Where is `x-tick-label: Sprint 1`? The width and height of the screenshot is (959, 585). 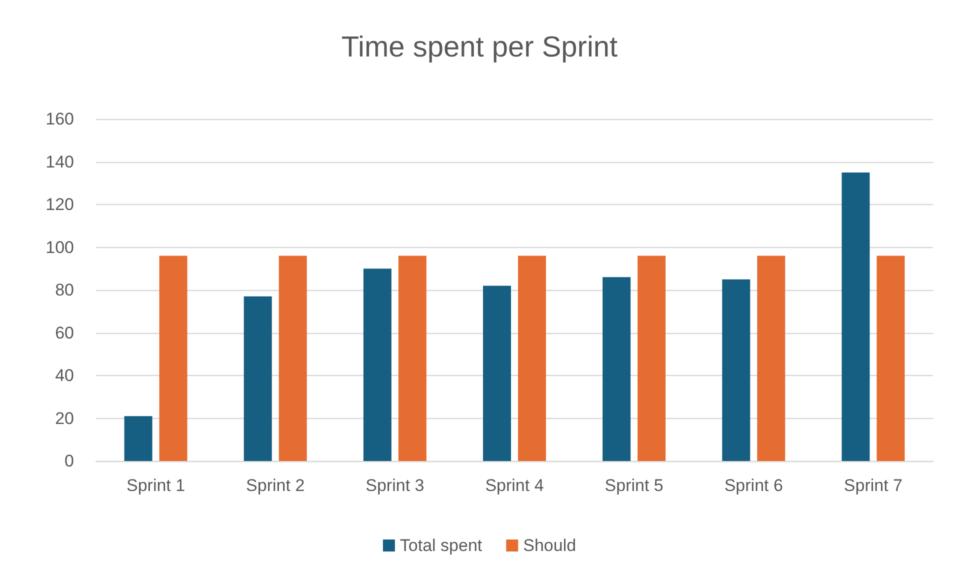 x-tick-label: Sprint 1 is located at coordinates (156, 485).